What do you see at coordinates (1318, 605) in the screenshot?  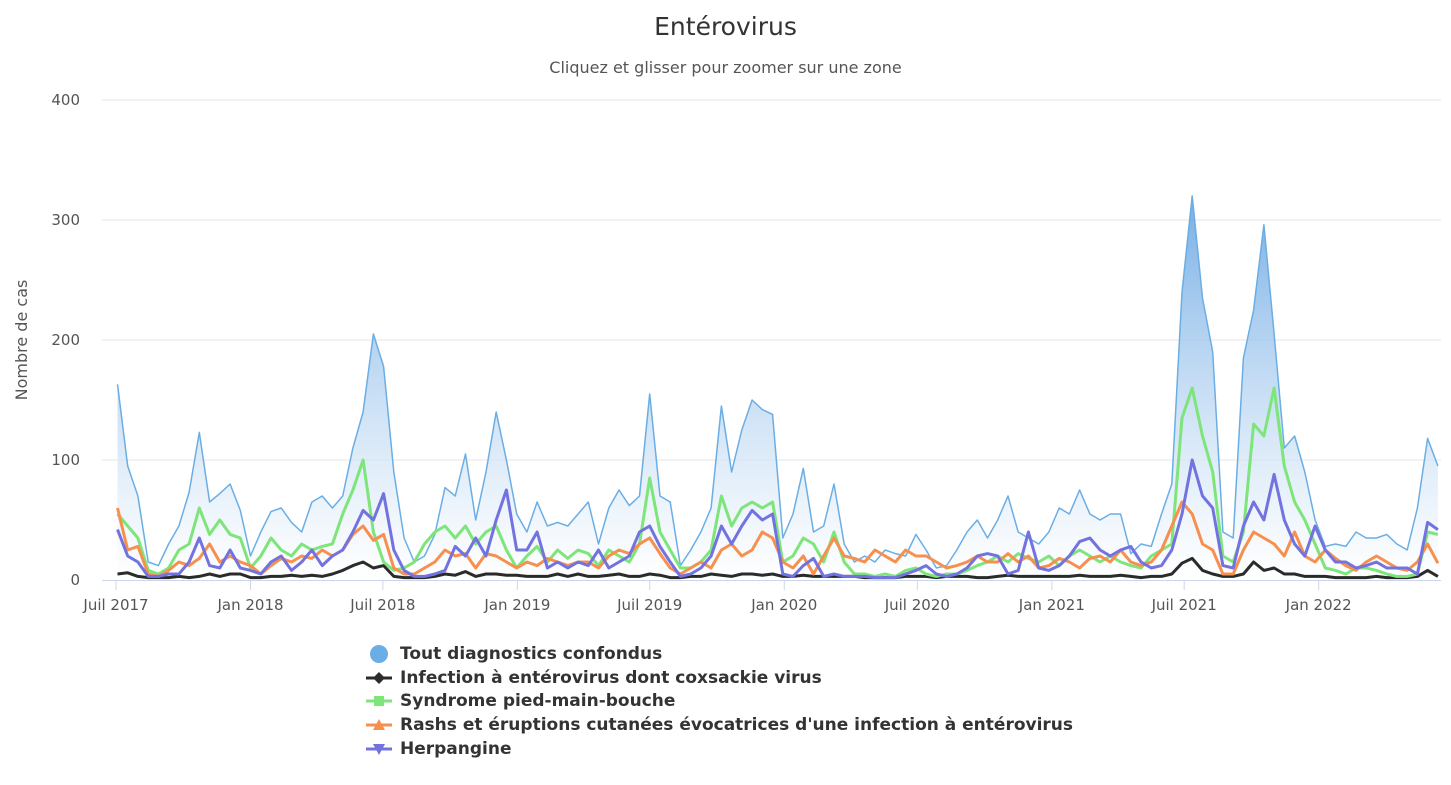 I see `x-tick-label: Jan 2022` at bounding box center [1318, 605].